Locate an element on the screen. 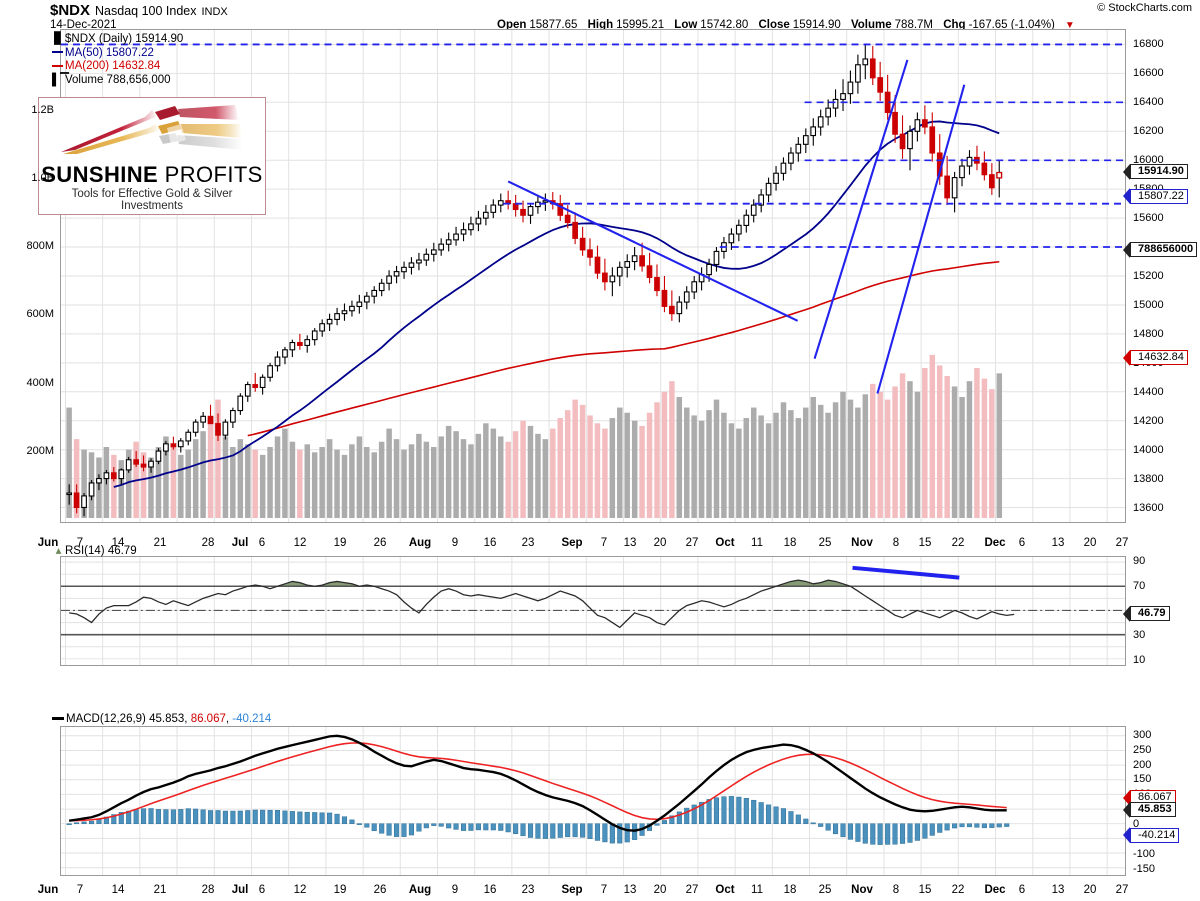 The height and width of the screenshot is (901, 1200). x-axis-label: 27 is located at coordinates (1122, 890).